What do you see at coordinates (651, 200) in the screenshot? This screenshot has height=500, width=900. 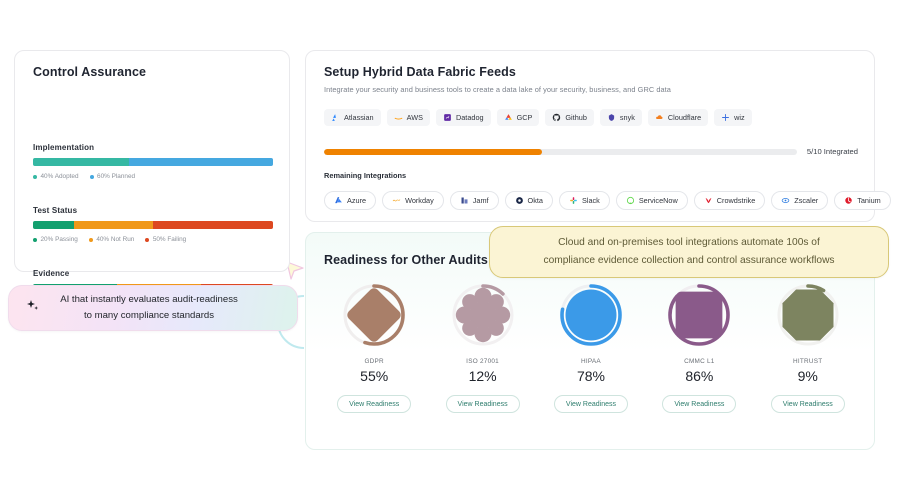 I see `integration-chip-servicenow: ServiceNow` at bounding box center [651, 200].